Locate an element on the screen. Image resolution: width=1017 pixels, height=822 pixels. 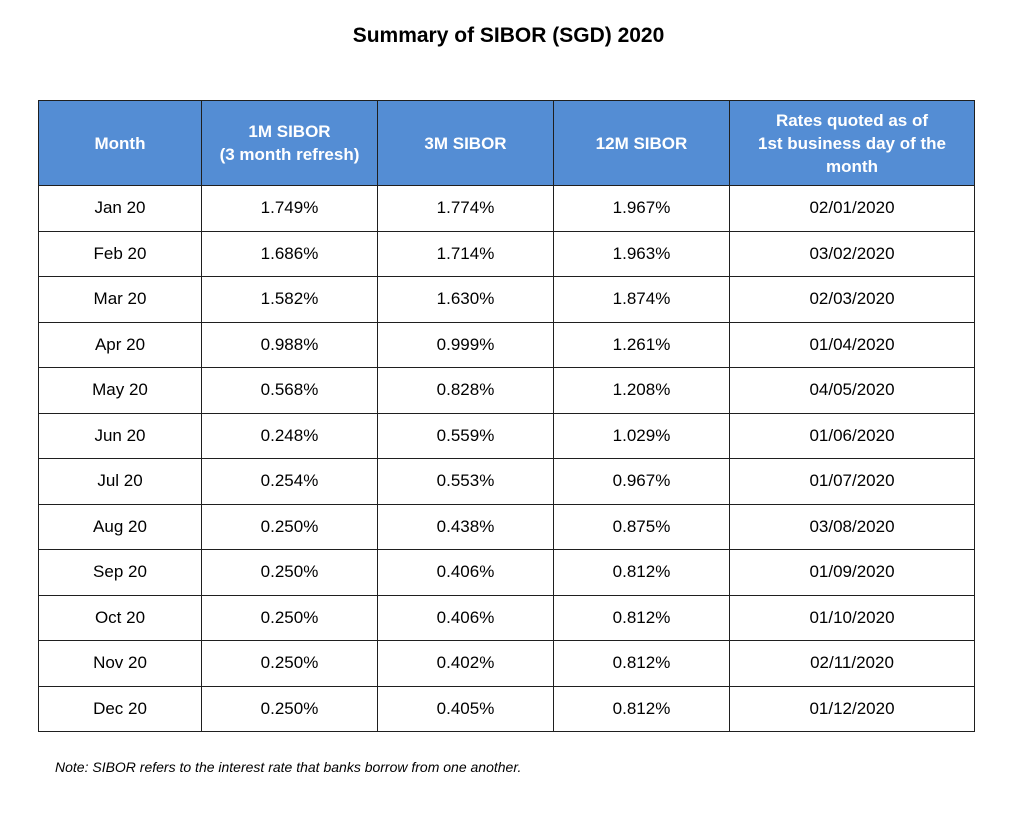
cell-3m-sibor: 1.714% is located at coordinates (465, 253).